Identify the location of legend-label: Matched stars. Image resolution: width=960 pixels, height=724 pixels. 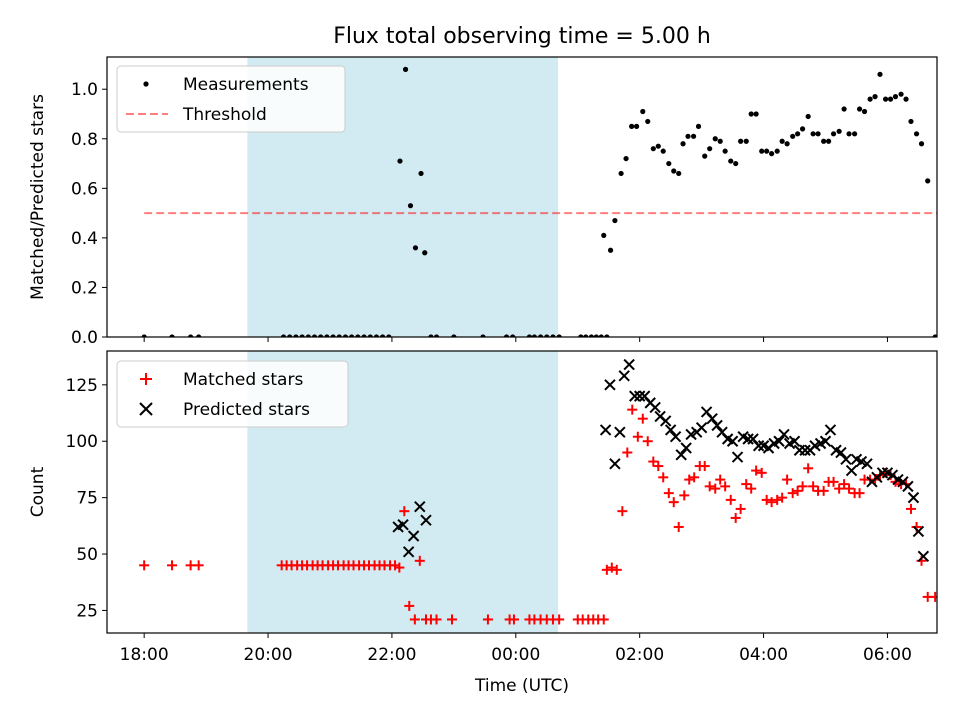
(243, 380).